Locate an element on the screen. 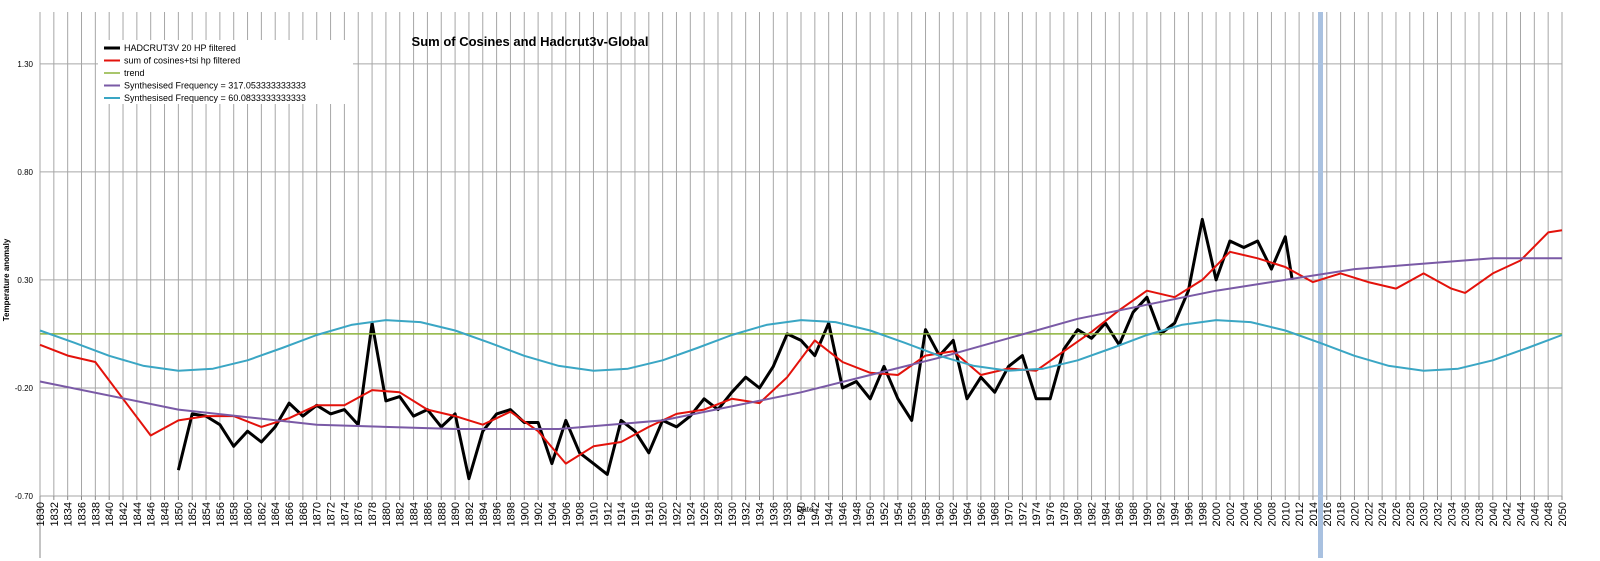 This screenshot has height=561, width=1600. x-tick-label: 1904 is located at coordinates (553, 514).